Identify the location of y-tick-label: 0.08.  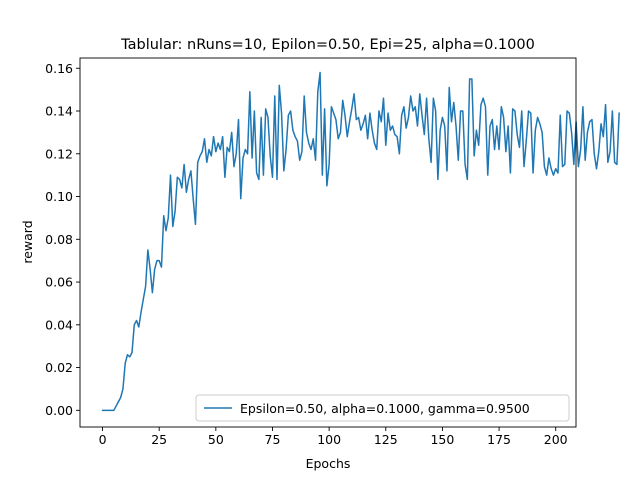
(59, 239).